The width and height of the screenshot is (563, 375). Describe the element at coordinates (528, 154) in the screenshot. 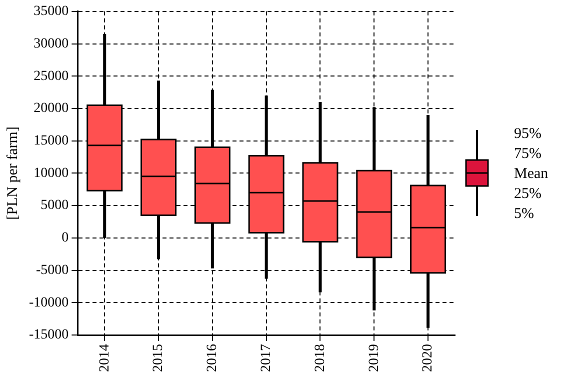

I see `text: 75%` at that location.